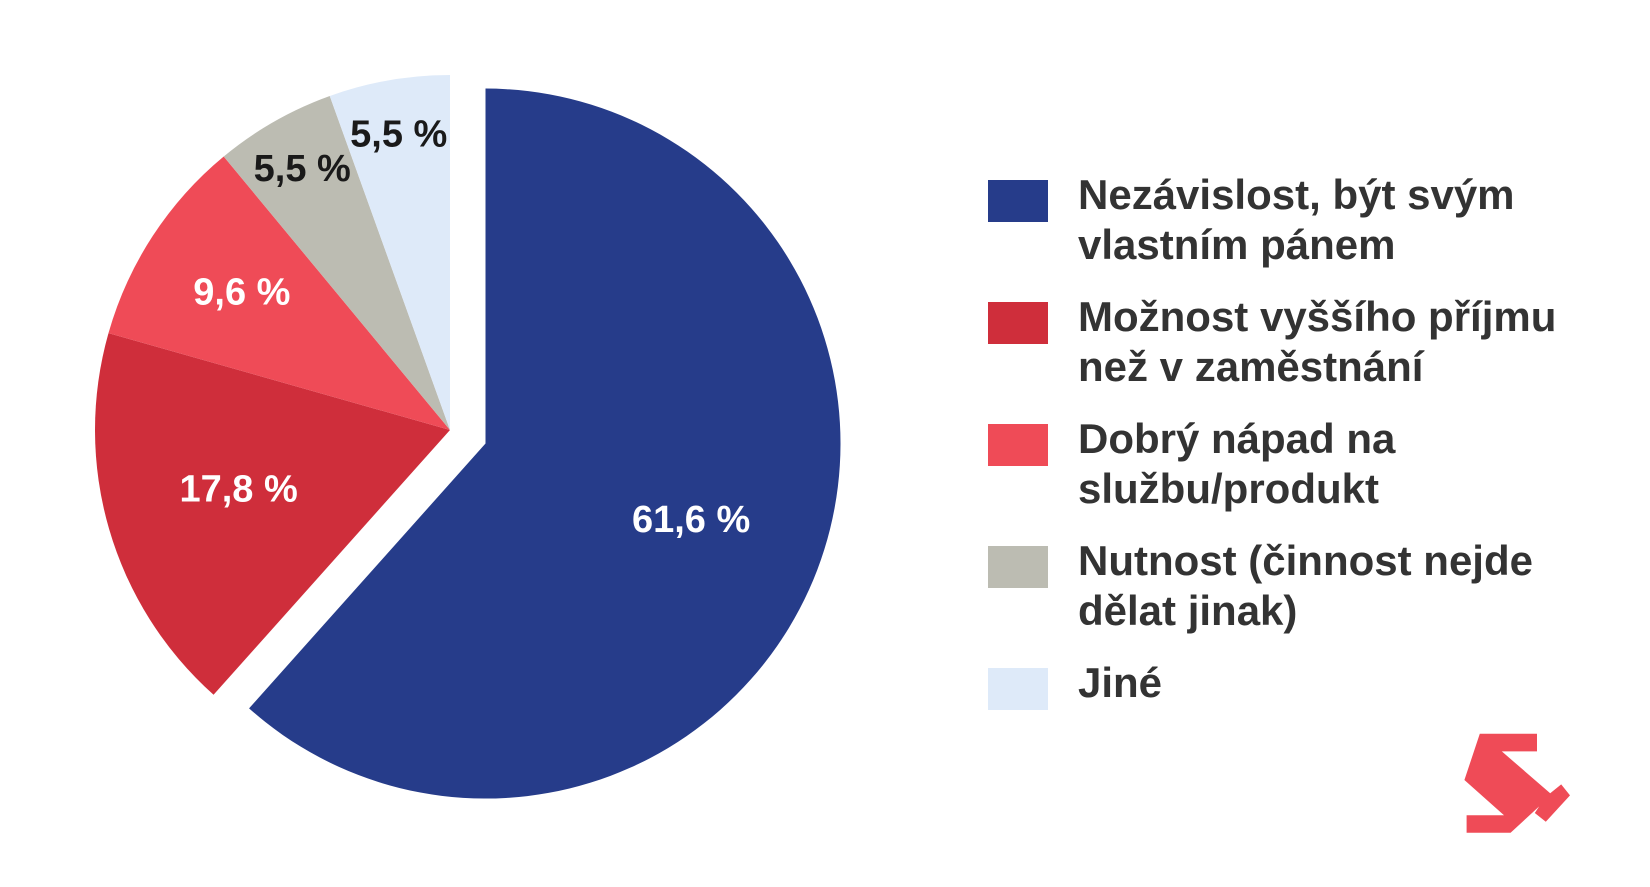  What do you see at coordinates (1517, 783) in the screenshot?
I see `brand-logo-icon` at bounding box center [1517, 783].